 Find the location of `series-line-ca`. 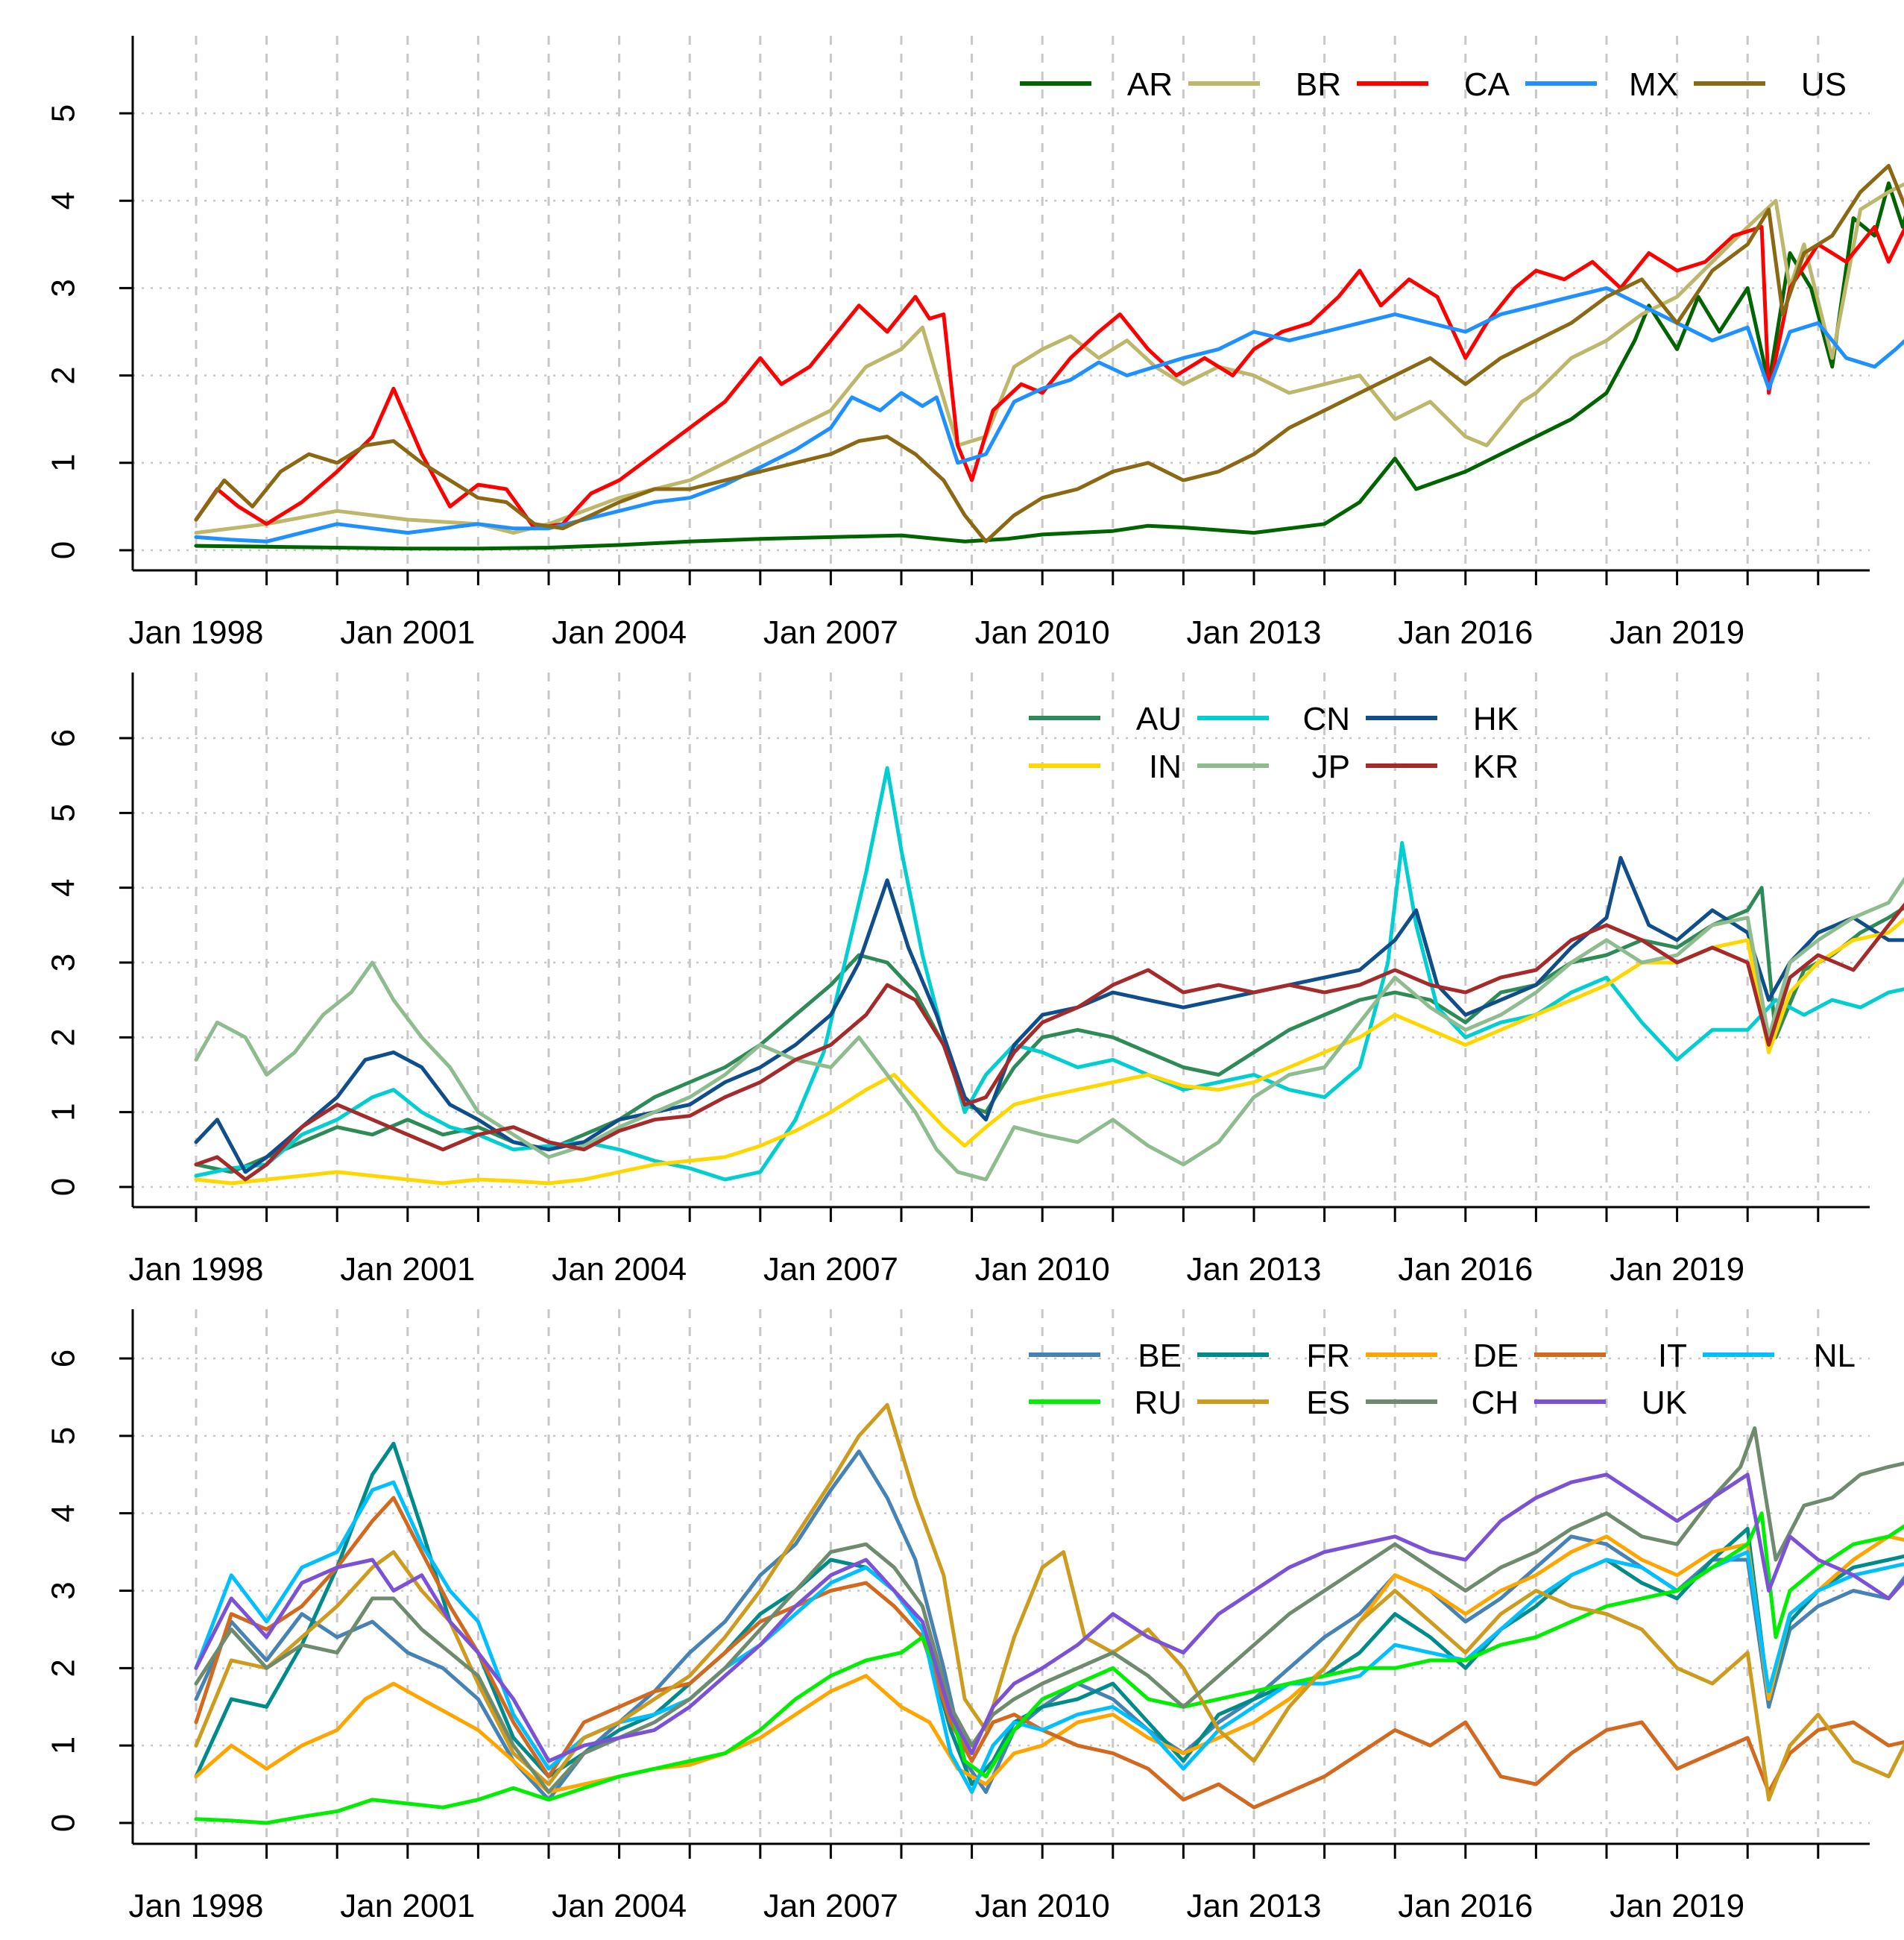

series-line-ca is located at coordinates (1049, 377).